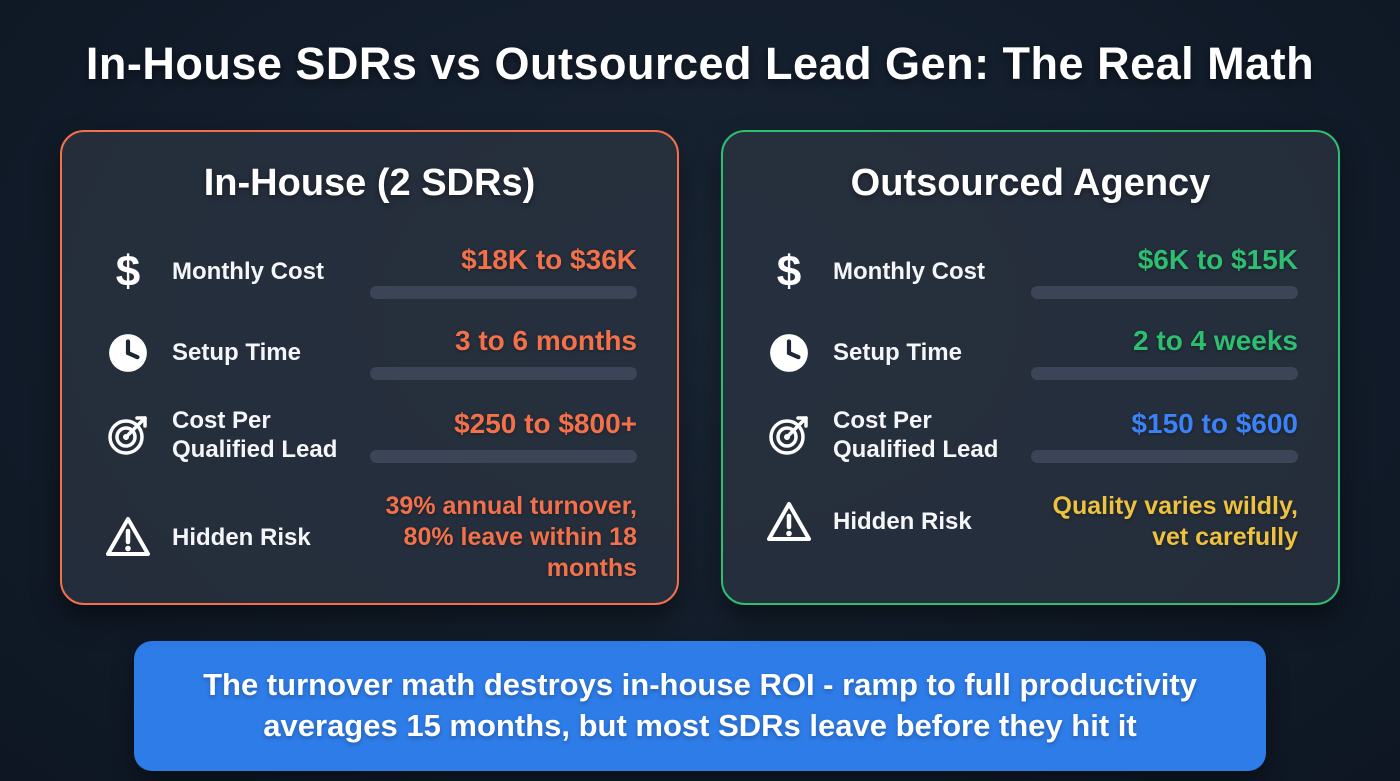  What do you see at coordinates (1030, 352) in the screenshot?
I see `row-setup-time: Setup Time 2 to 4 weeks` at bounding box center [1030, 352].